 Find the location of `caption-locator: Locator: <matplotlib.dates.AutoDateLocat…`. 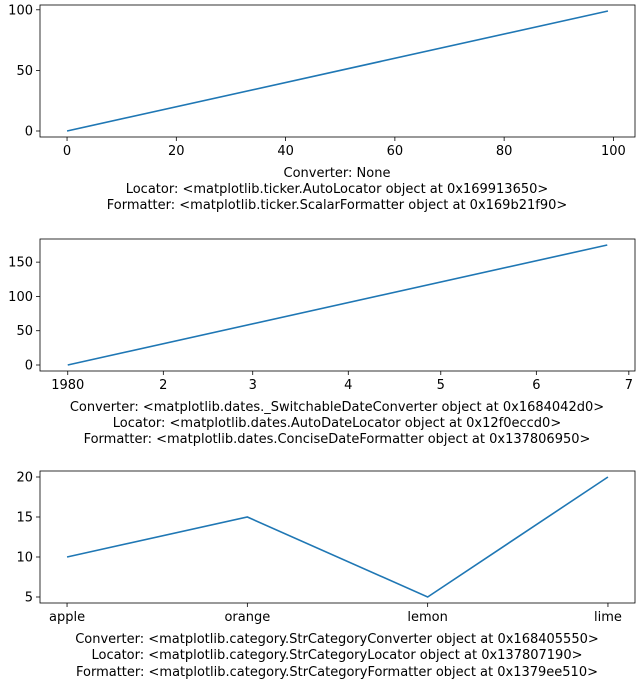

caption-locator: Locator: <matplotlib.dates.AutoDateLocat… is located at coordinates (337, 423).